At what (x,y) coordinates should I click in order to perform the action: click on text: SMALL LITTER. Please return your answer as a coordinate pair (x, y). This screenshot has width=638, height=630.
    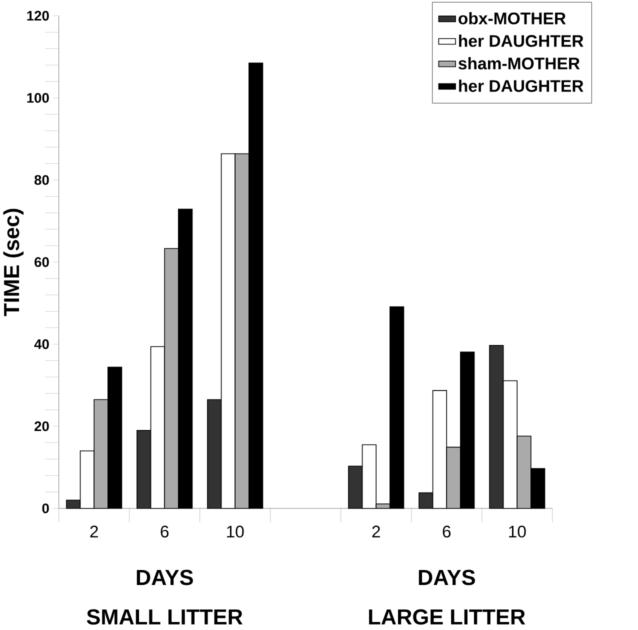
    Looking at the image, I should click on (164, 617).